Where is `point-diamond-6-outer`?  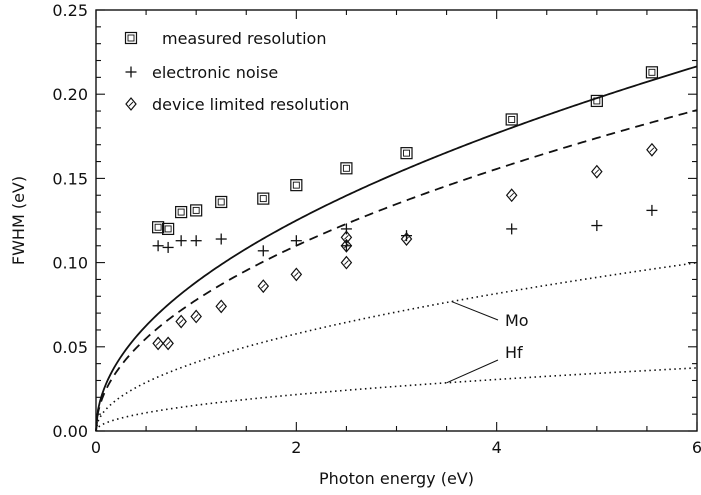 point-diamond-6-outer is located at coordinates (296, 274).